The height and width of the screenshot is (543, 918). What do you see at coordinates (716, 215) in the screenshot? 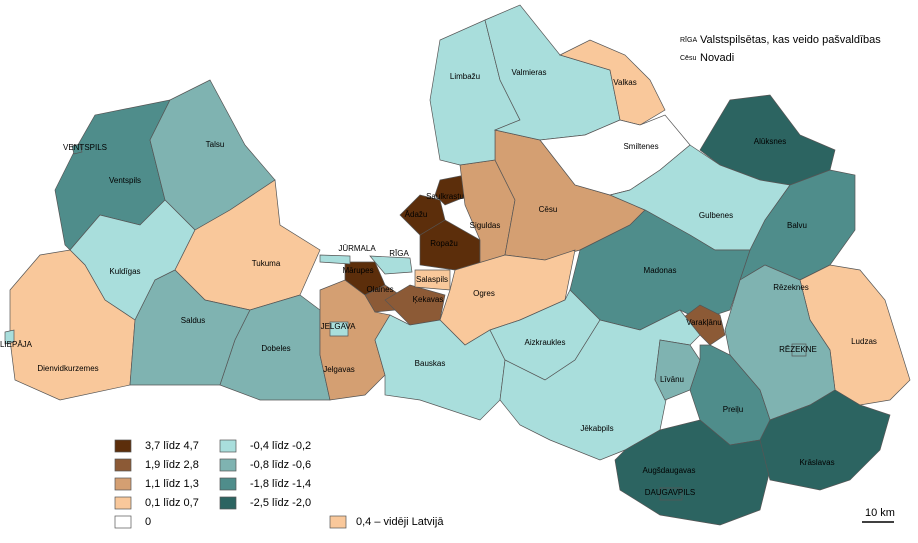
I see `region-label: Gulbenes` at bounding box center [716, 215].